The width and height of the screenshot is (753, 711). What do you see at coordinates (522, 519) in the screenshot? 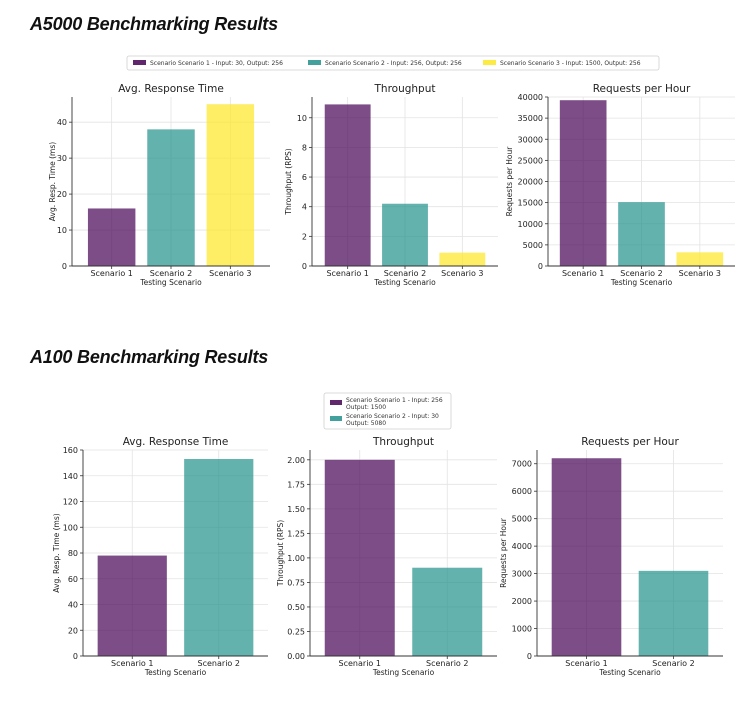
I see `y-tick-label: 5000` at bounding box center [522, 519].